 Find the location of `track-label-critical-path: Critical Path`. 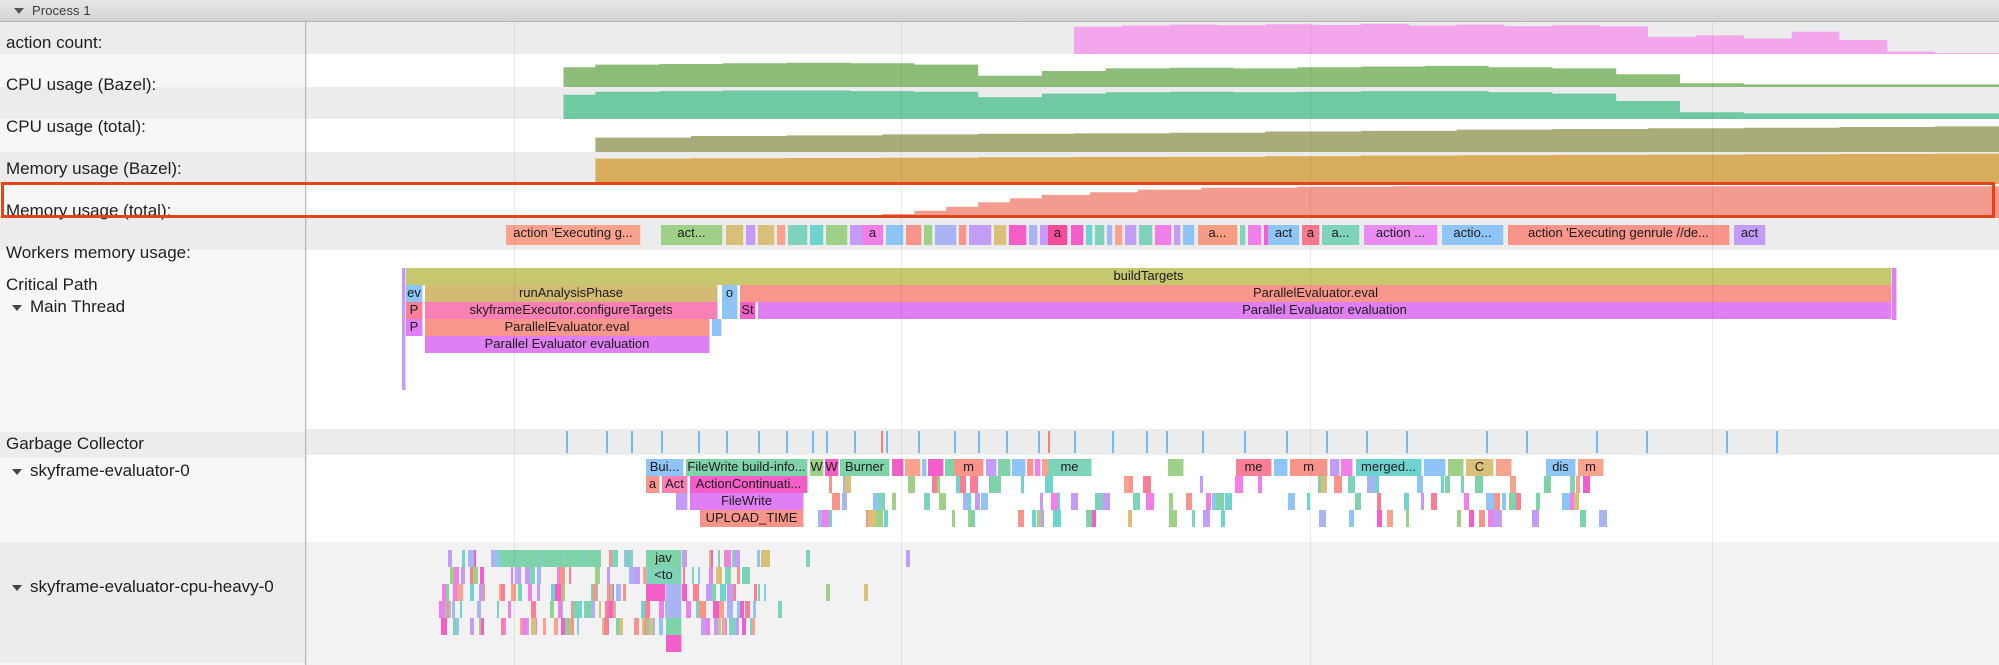

track-label-critical-path: Critical Path is located at coordinates (152, 283).